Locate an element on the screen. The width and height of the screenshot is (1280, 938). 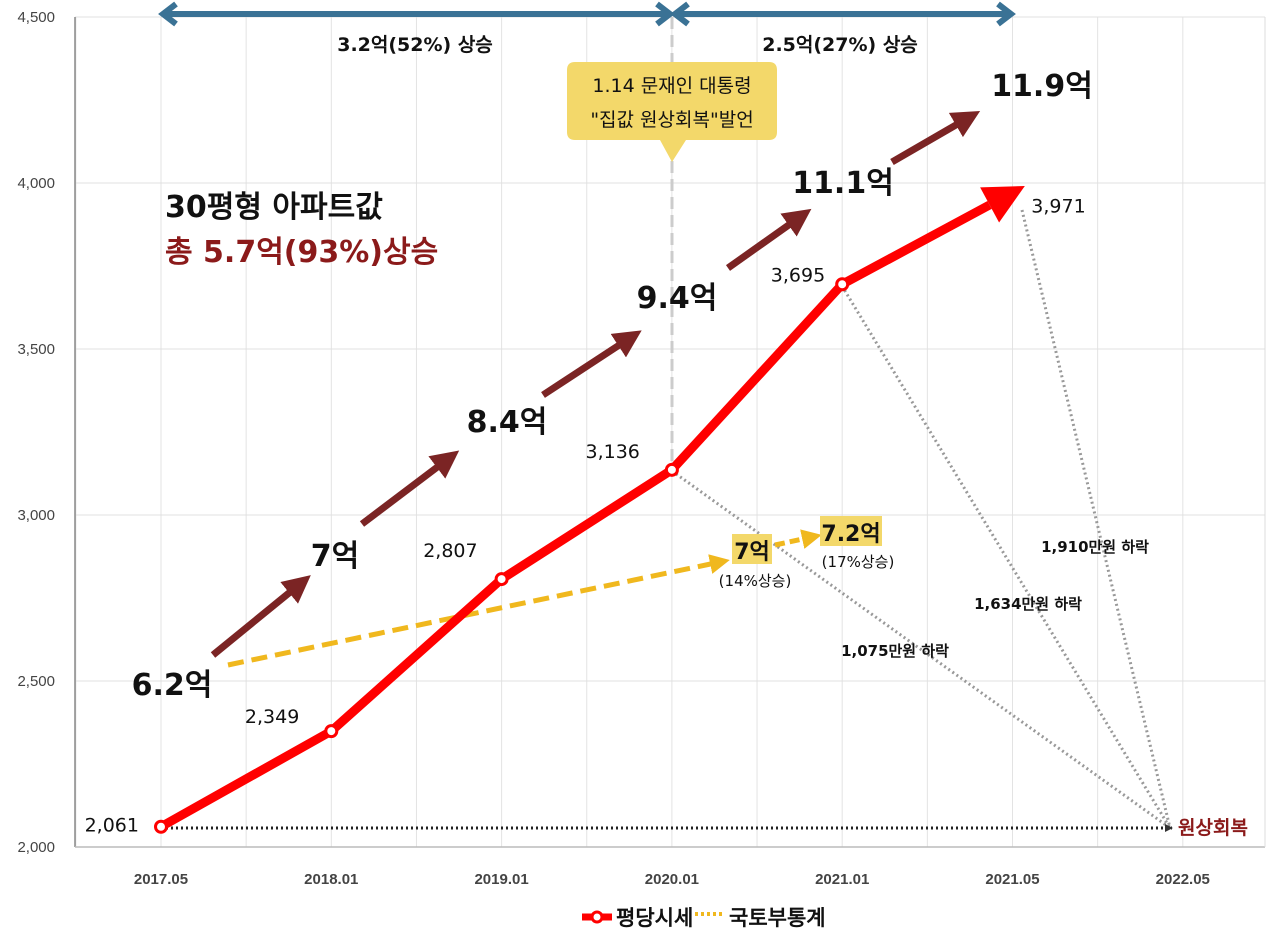
price-data-label: 2,349 is located at coordinates (272, 717).